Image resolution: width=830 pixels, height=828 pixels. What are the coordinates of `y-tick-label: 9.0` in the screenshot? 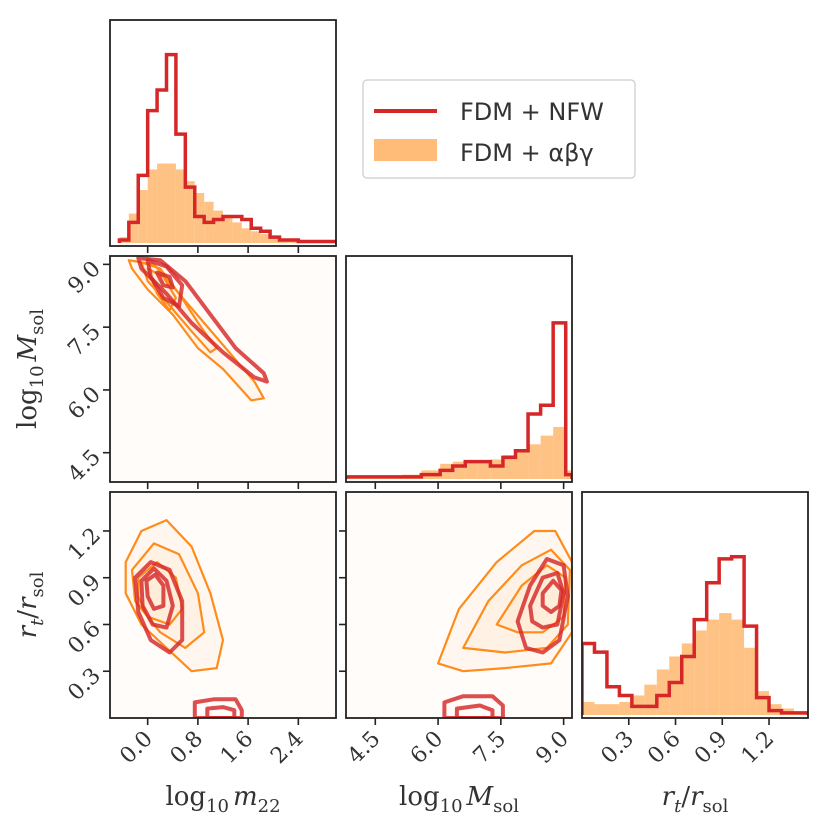 It's located at (84, 278).